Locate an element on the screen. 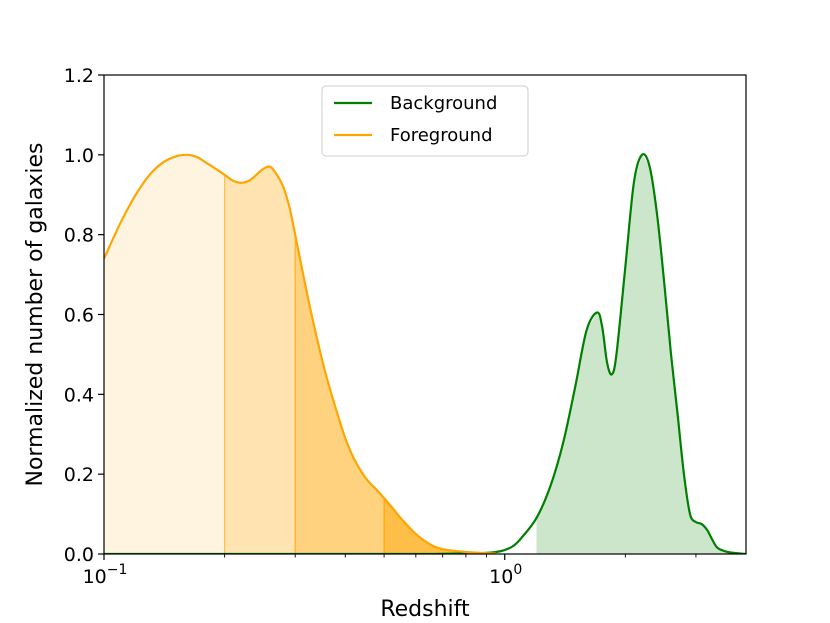 The width and height of the screenshot is (830, 623). legend: Background Foreground is located at coordinates (425, 121).